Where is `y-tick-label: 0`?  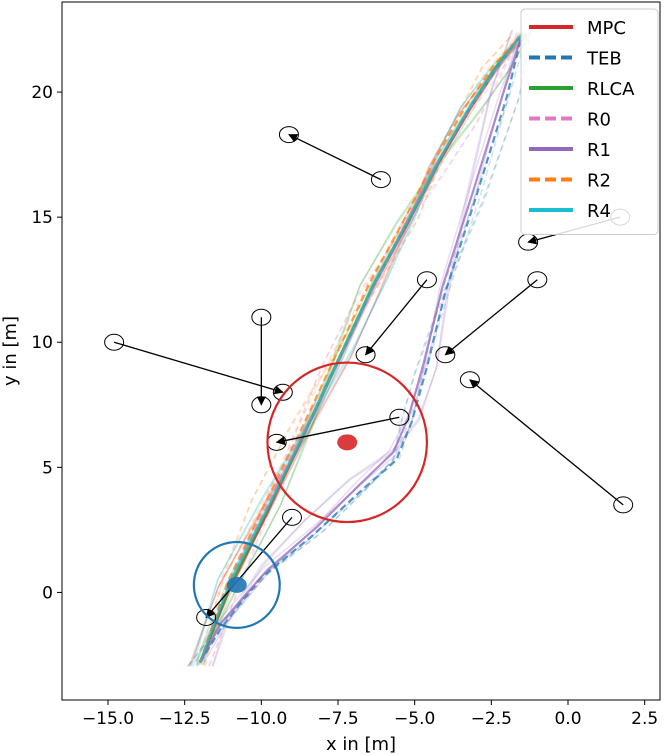 y-tick-label: 0 is located at coordinates (47, 593).